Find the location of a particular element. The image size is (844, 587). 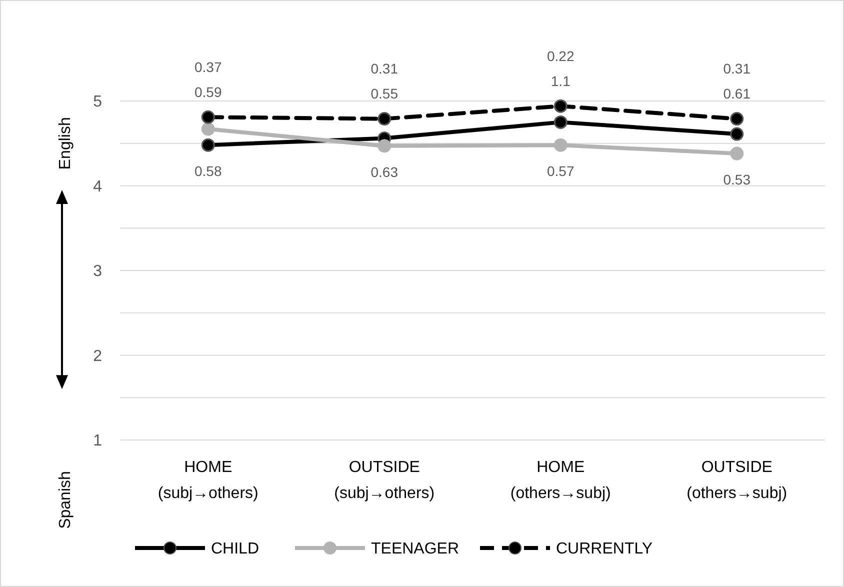

text: Spanish is located at coordinates (65, 500).